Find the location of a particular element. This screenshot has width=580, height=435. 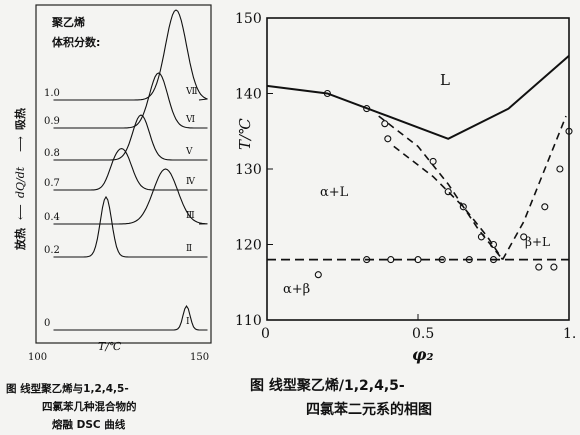

phase-y-tick-140: 140 is located at coordinates (248, 95).